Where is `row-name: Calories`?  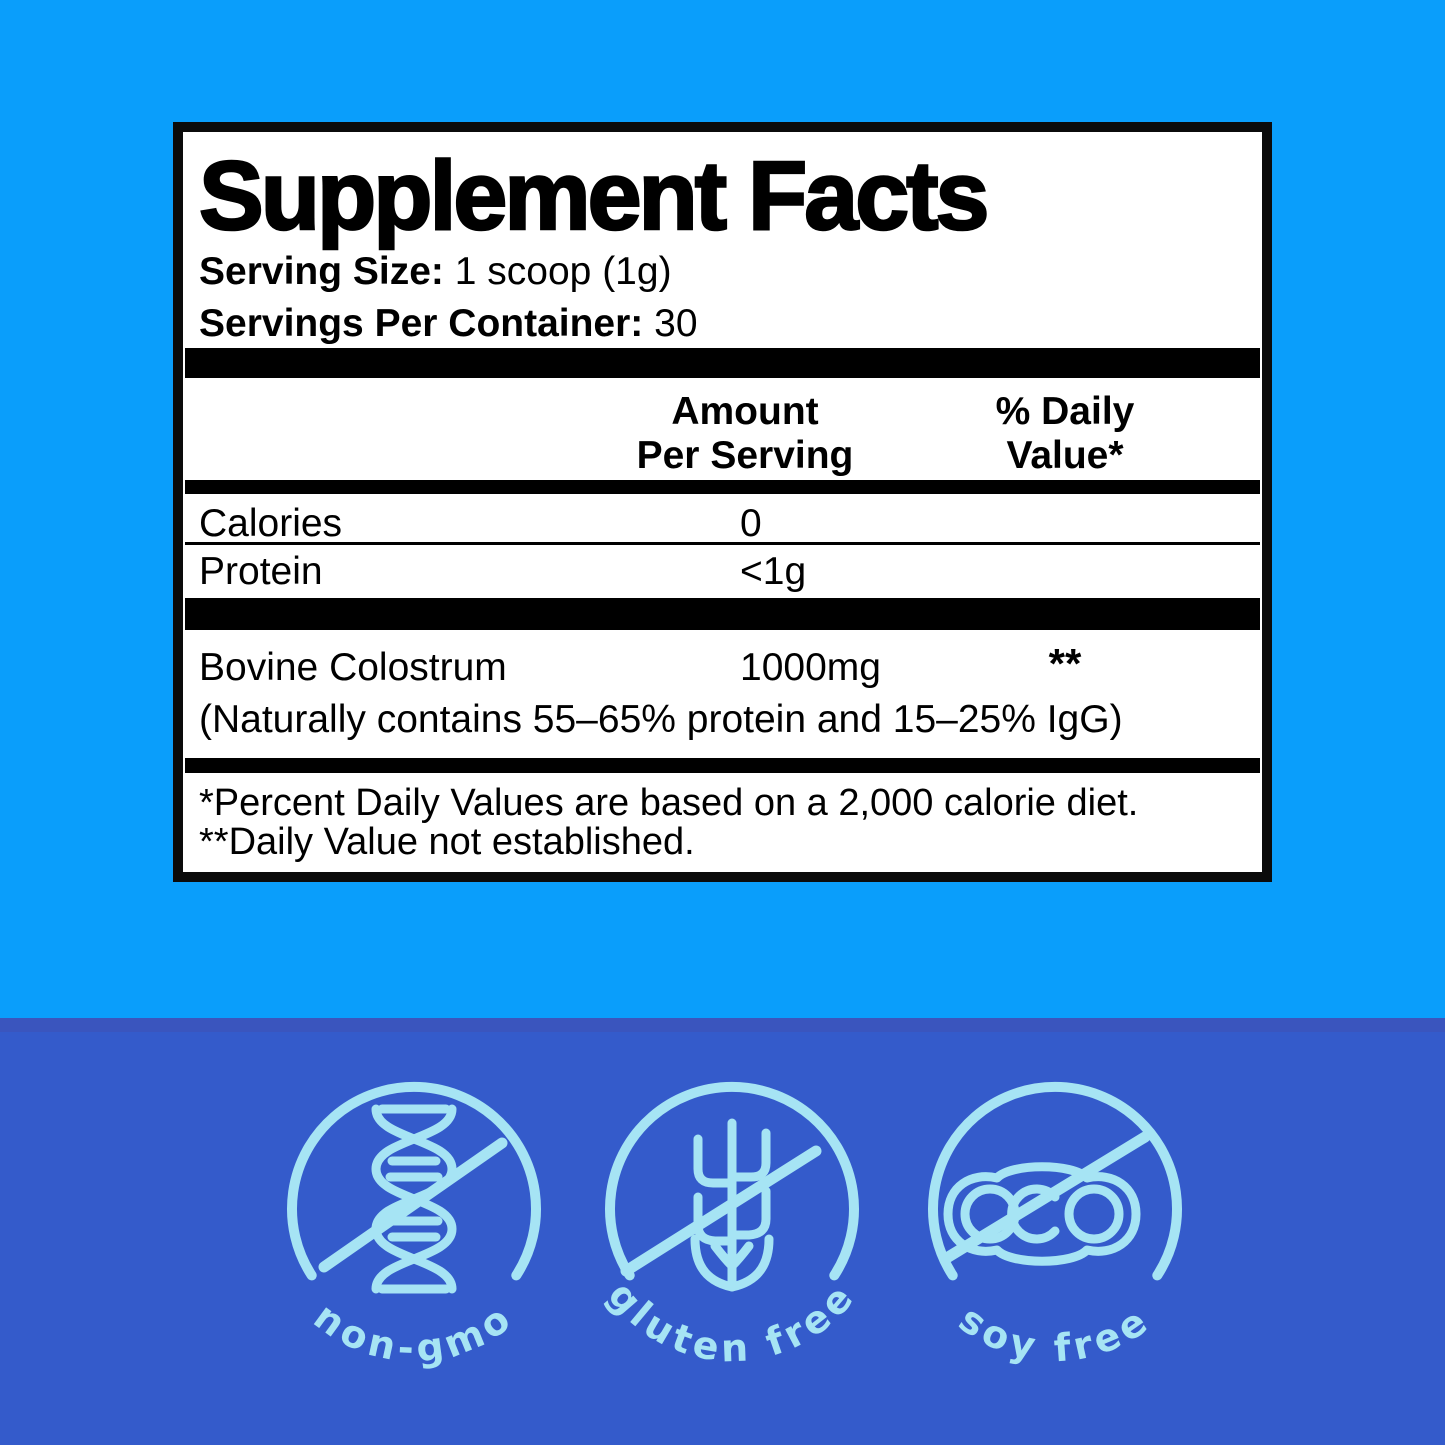
row-name: Calories is located at coordinates (271, 523).